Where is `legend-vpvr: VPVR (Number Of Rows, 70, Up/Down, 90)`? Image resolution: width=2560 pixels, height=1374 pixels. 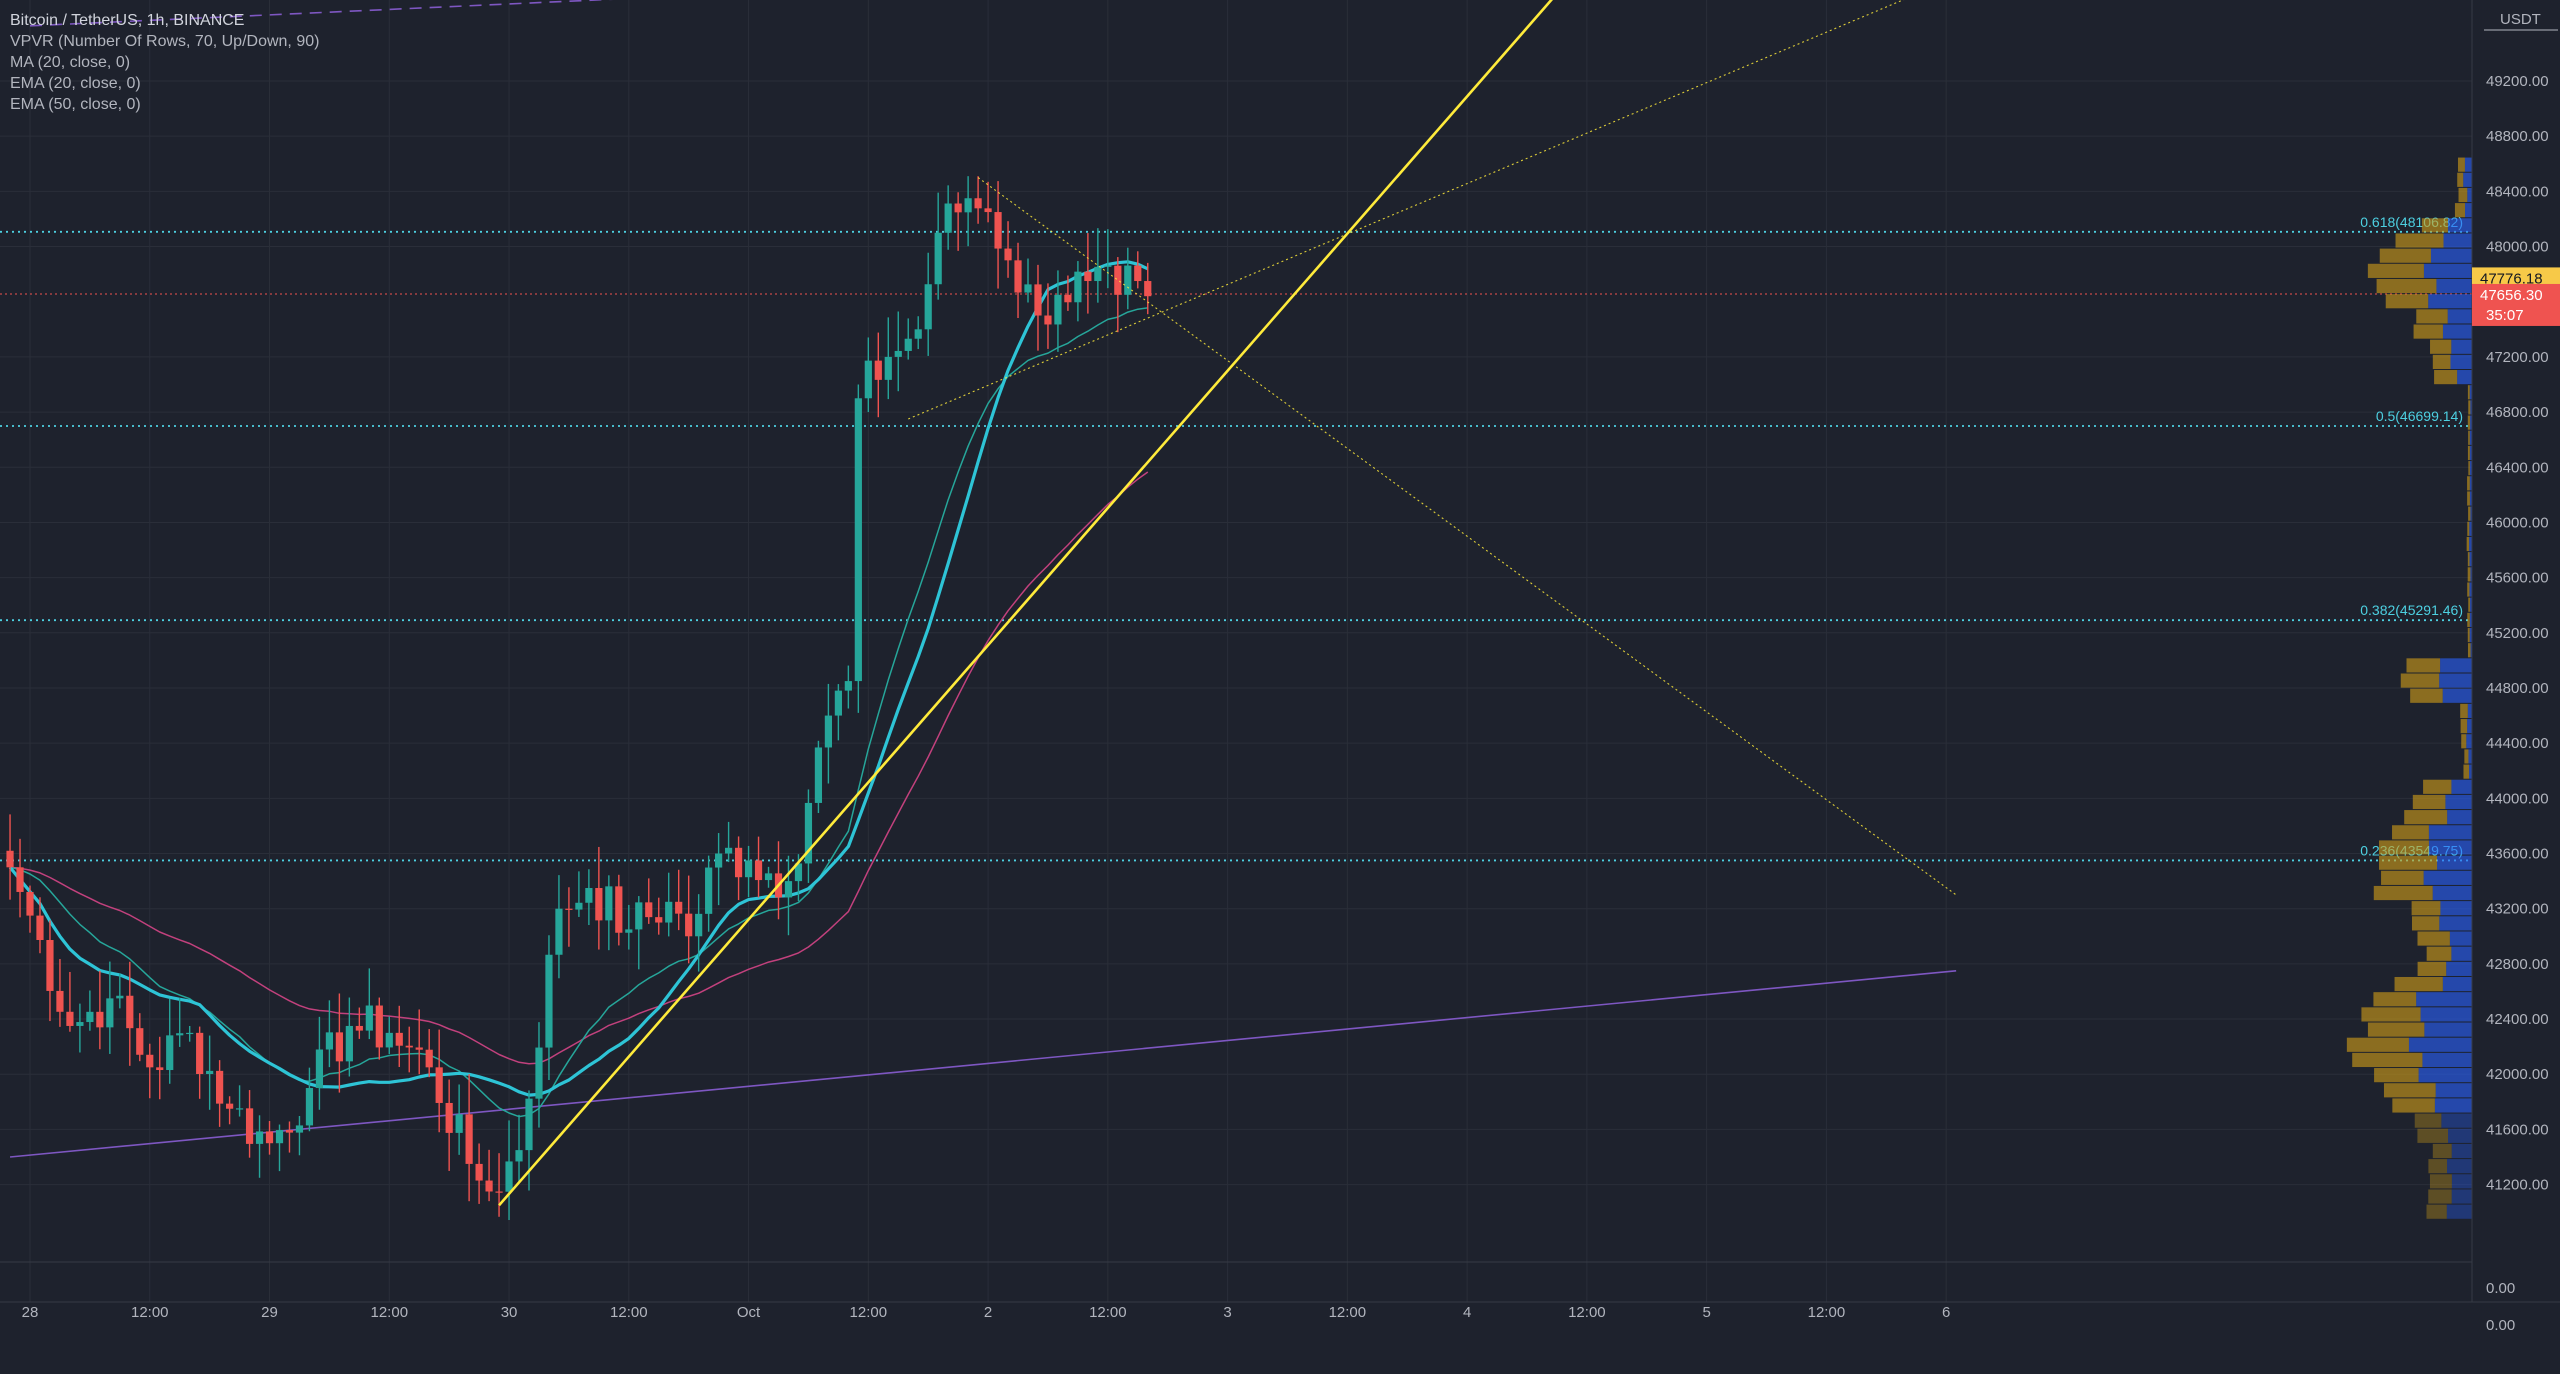
legend-vpvr: VPVR (Number Of Rows, 70, Up/Down, 90) is located at coordinates (165, 41).